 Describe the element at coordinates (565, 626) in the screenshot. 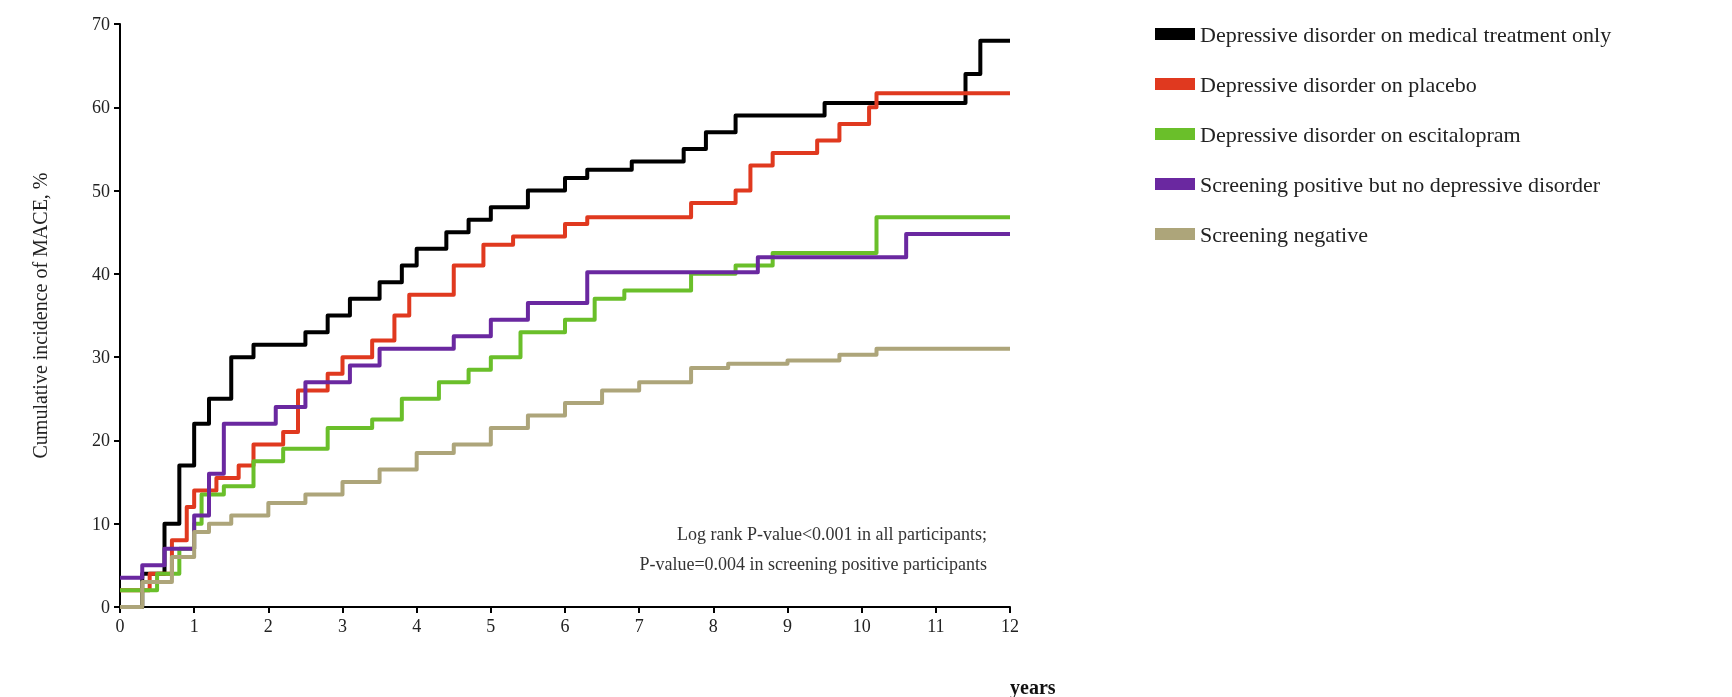

I see `x-tick-label: 6` at that location.